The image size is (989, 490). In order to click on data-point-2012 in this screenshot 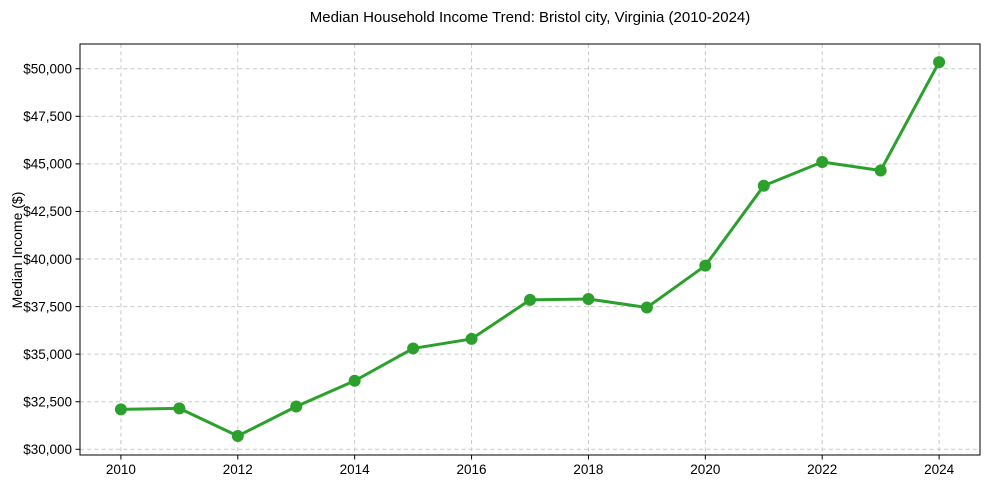, I will do `click(237, 435)`.